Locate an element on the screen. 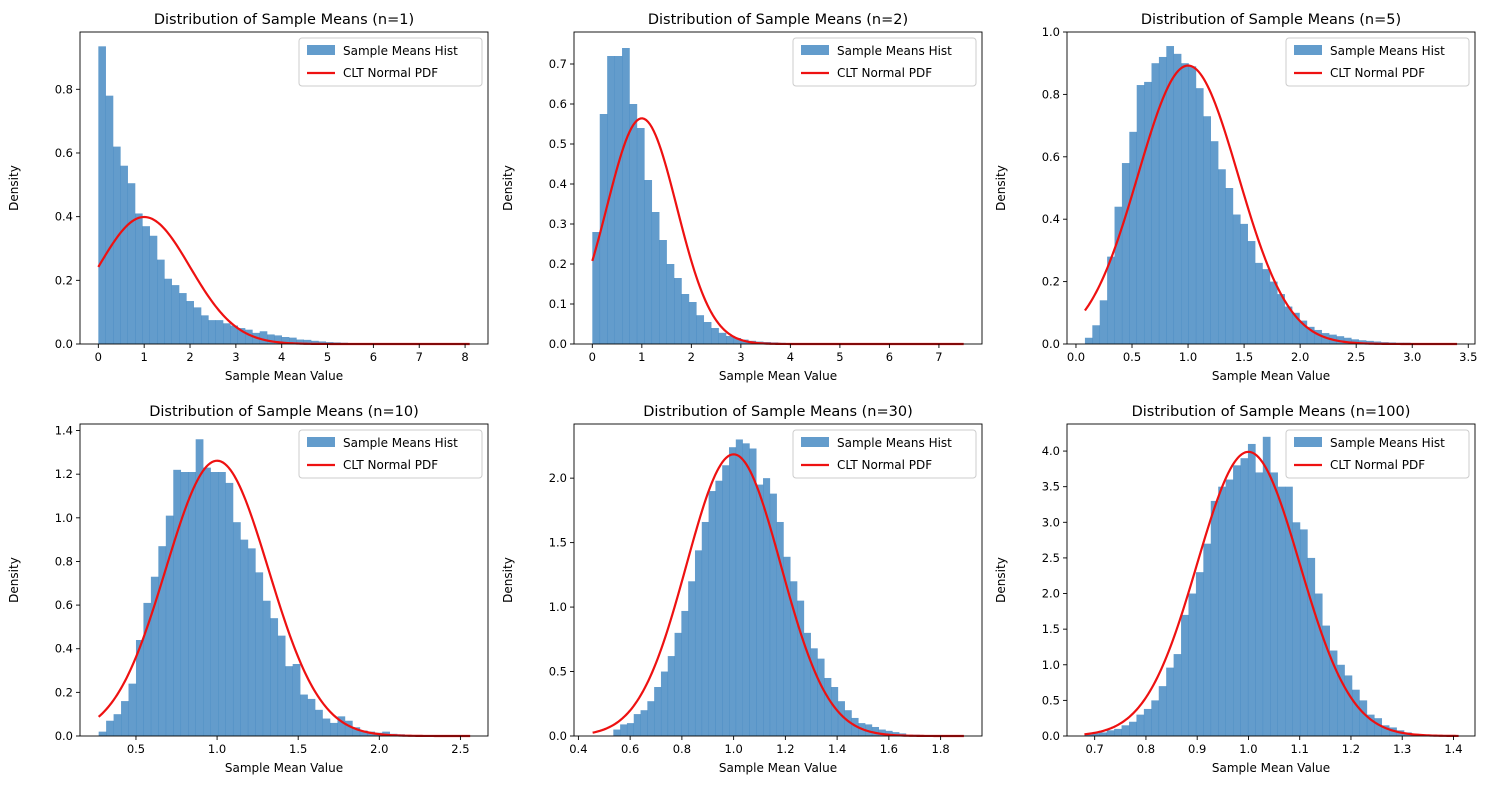 The width and height of the screenshot is (1488, 790). y-tick-label: 0.4 is located at coordinates (558, 184).